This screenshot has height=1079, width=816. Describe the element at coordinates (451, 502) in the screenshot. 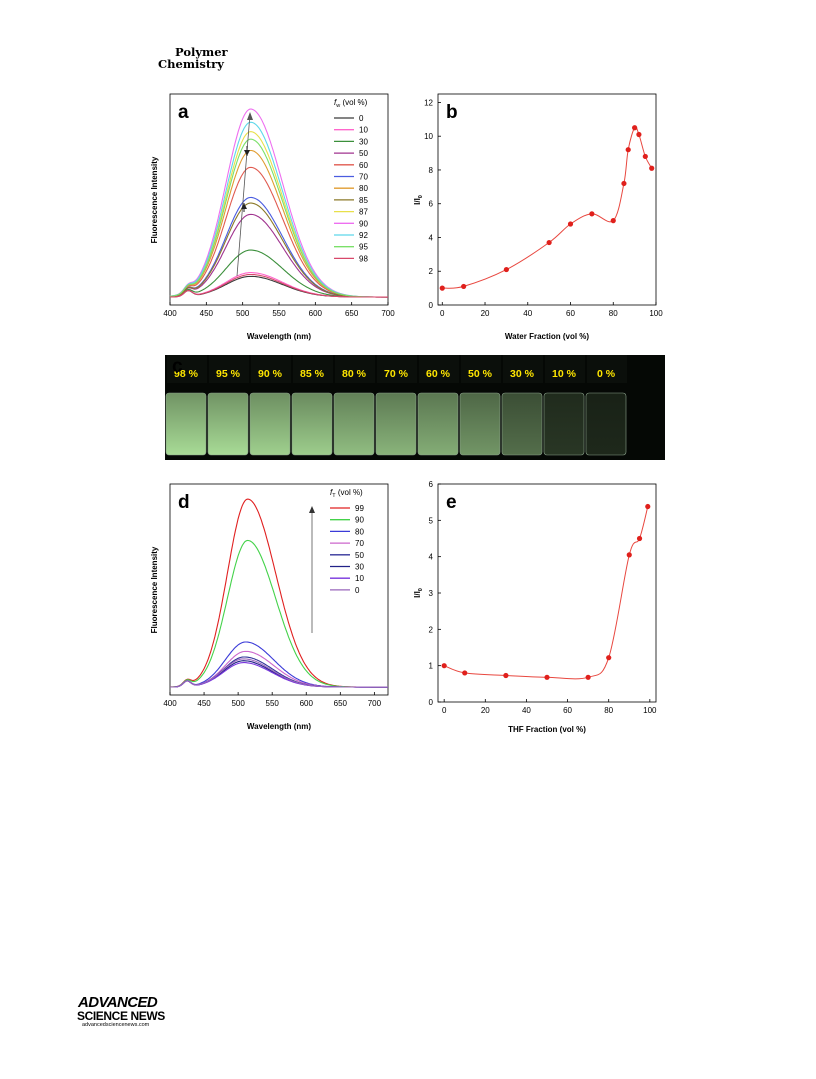

I see `panel-e-label: e` at that location.